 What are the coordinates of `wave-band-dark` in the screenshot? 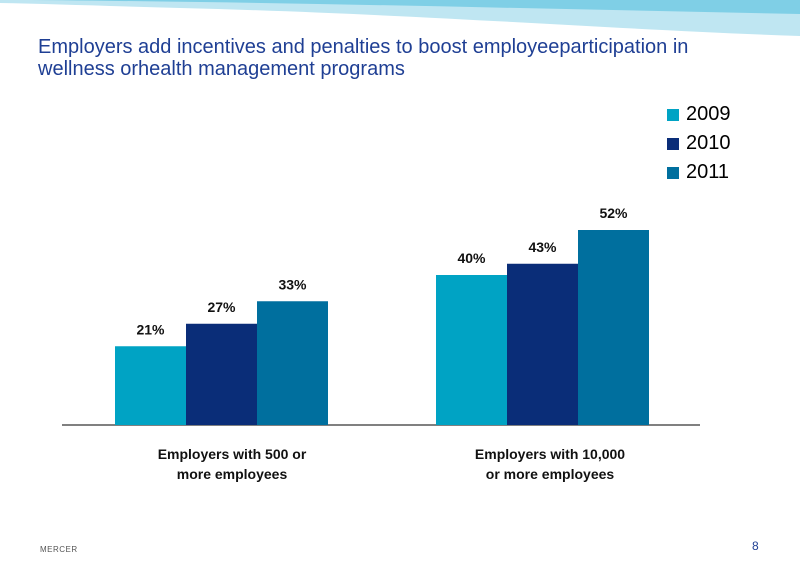 It's located at (400, 7).